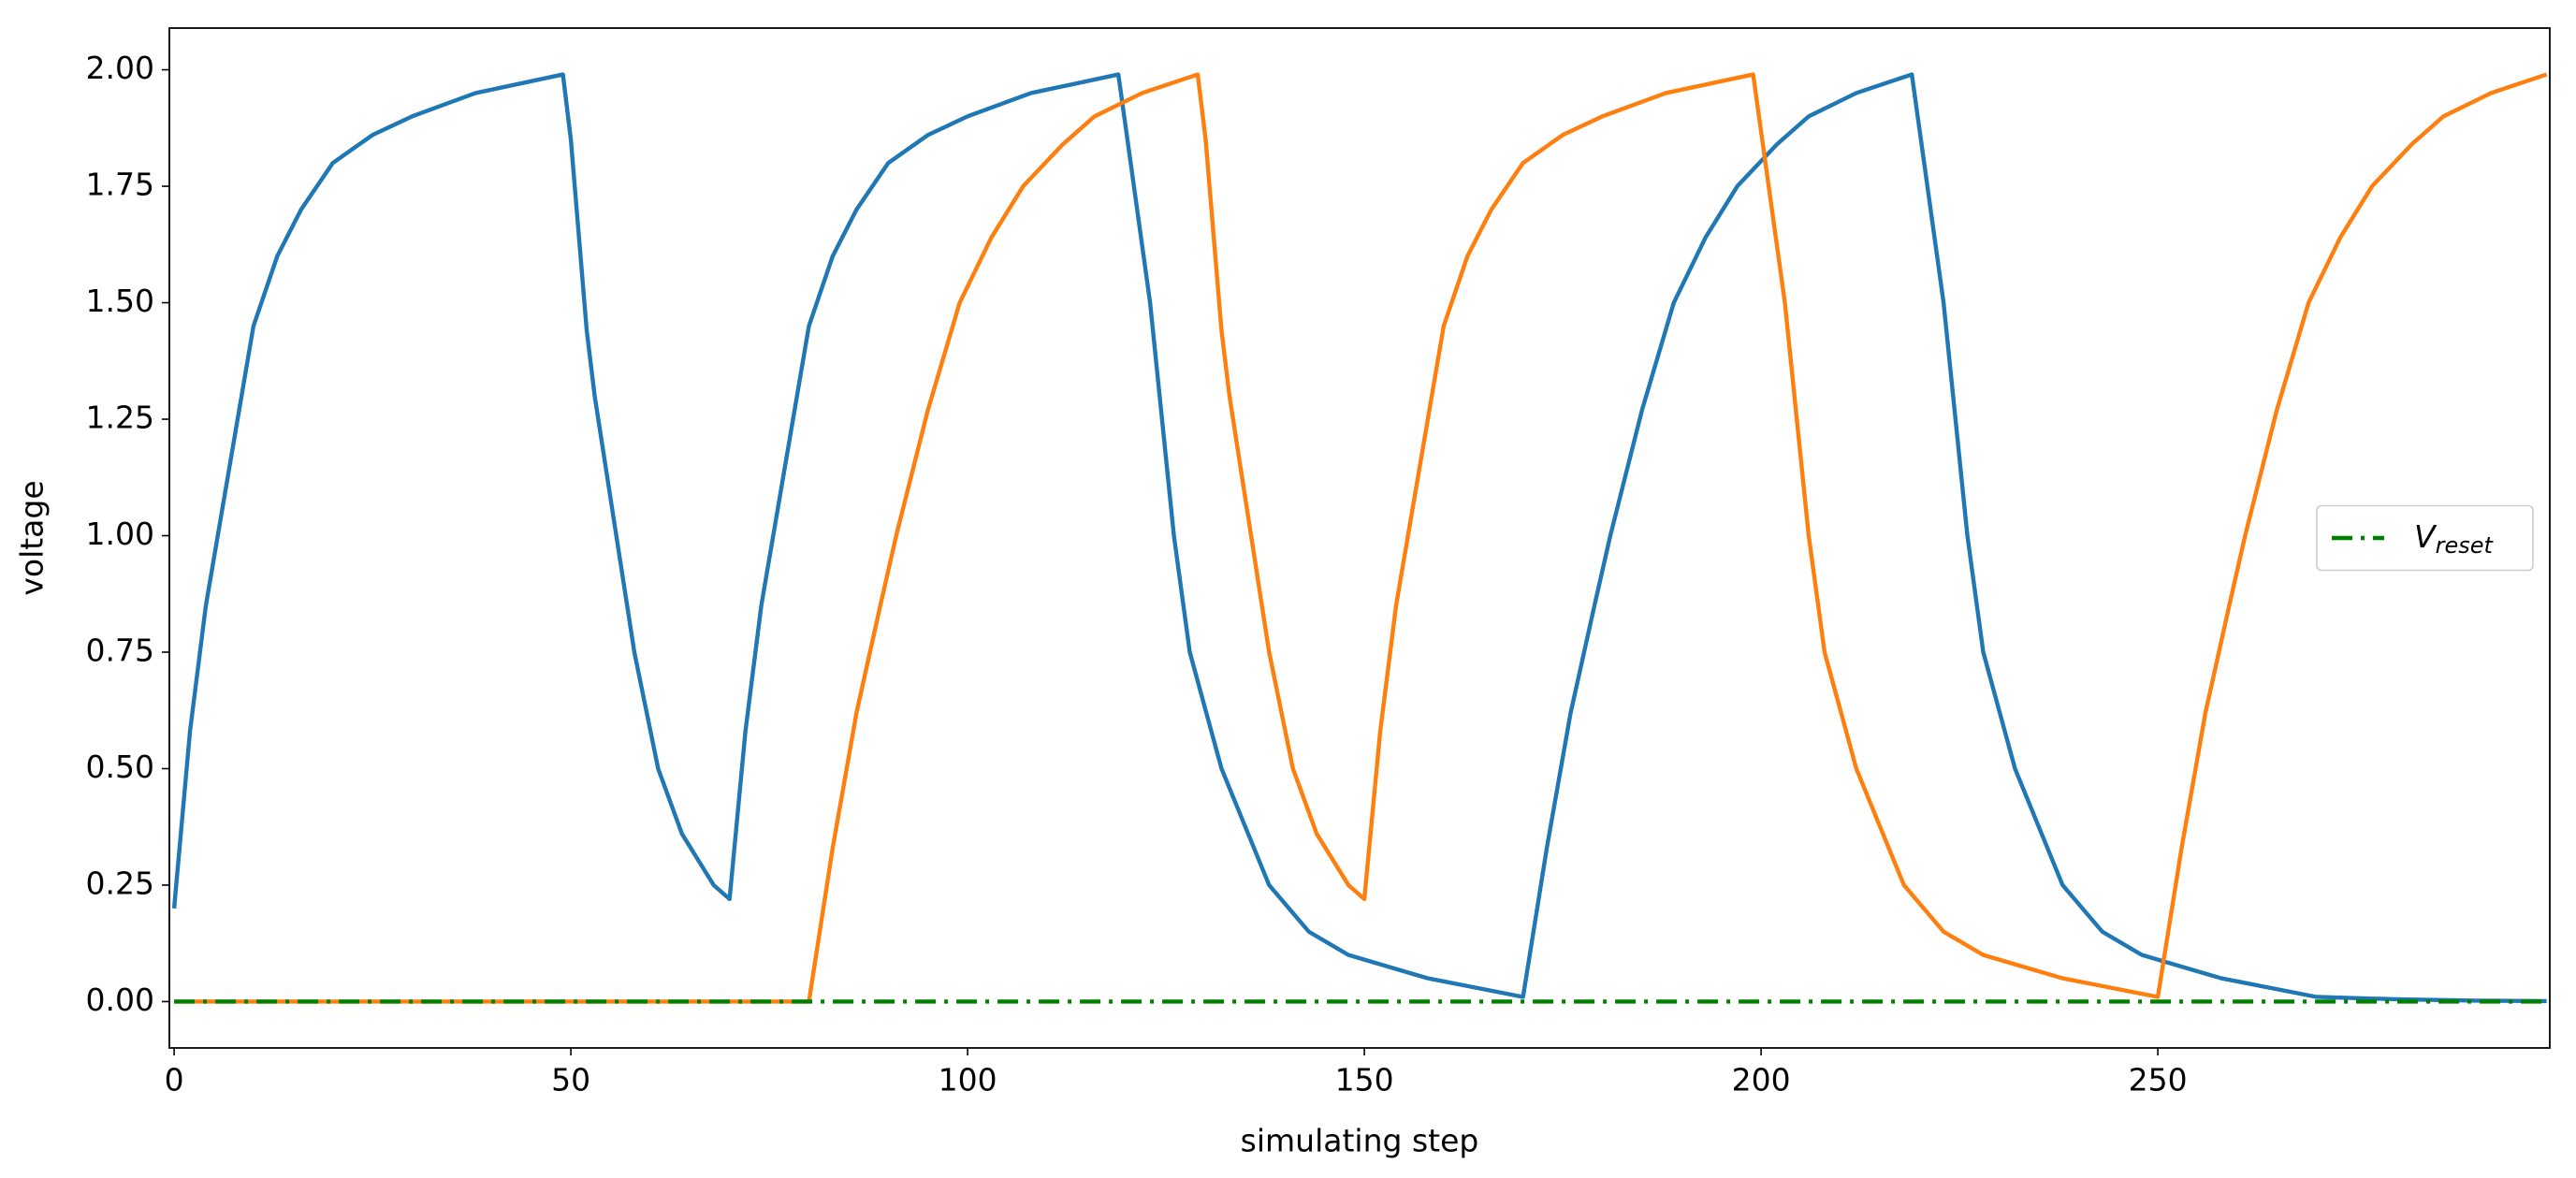  I want to click on y-tick-label: 0.75, so click(120, 650).